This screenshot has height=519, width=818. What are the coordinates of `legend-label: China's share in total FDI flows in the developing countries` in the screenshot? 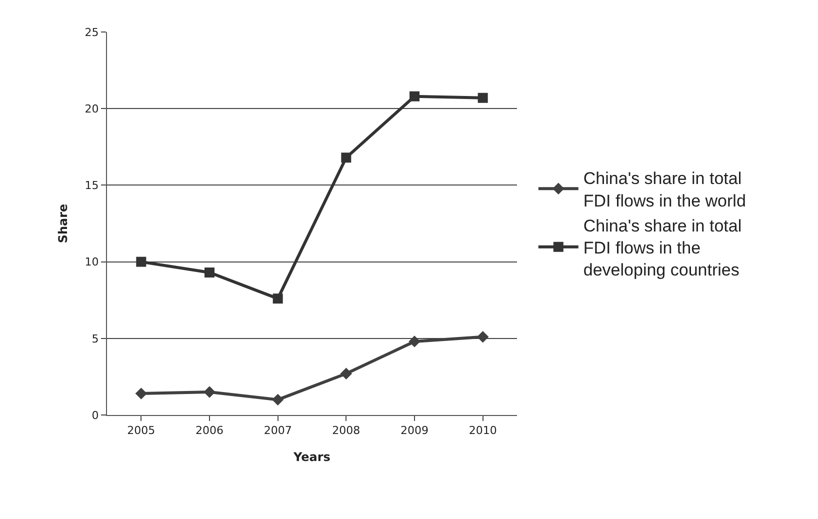 It's located at (662, 248).